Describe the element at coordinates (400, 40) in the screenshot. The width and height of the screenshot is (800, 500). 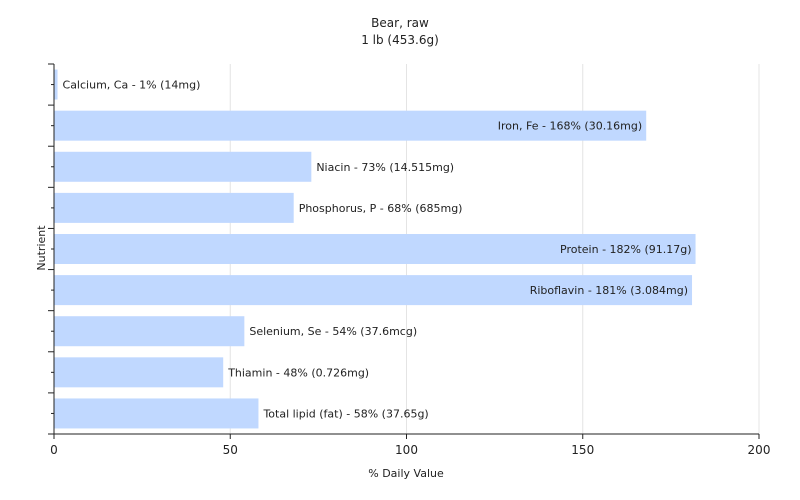
I see `chart-subtitle: 1 lb (453.6g)` at that location.